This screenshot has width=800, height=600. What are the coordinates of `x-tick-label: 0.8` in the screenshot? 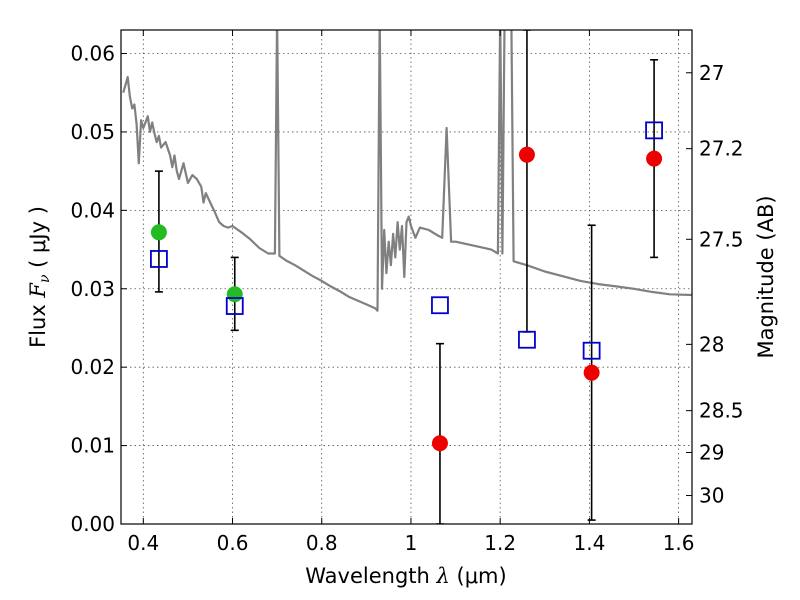 It's located at (322, 543).